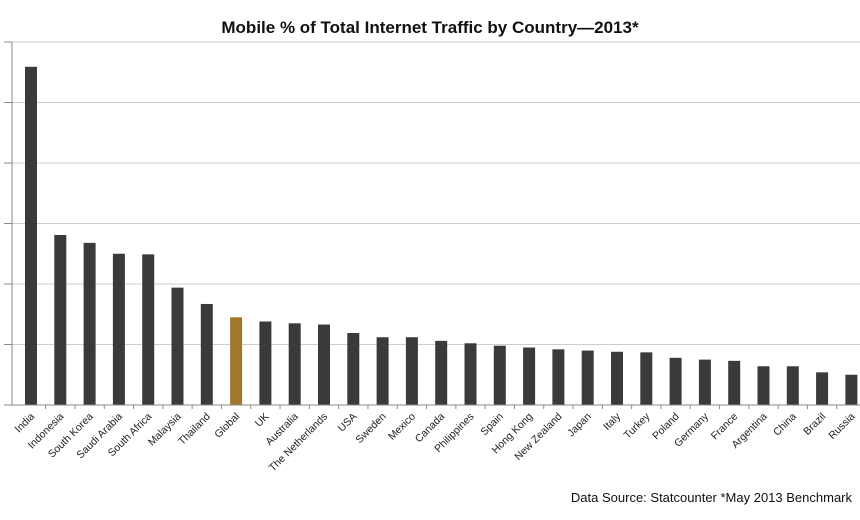 This screenshot has height=520, width=860. I want to click on bar-mexico, so click(411, 371).